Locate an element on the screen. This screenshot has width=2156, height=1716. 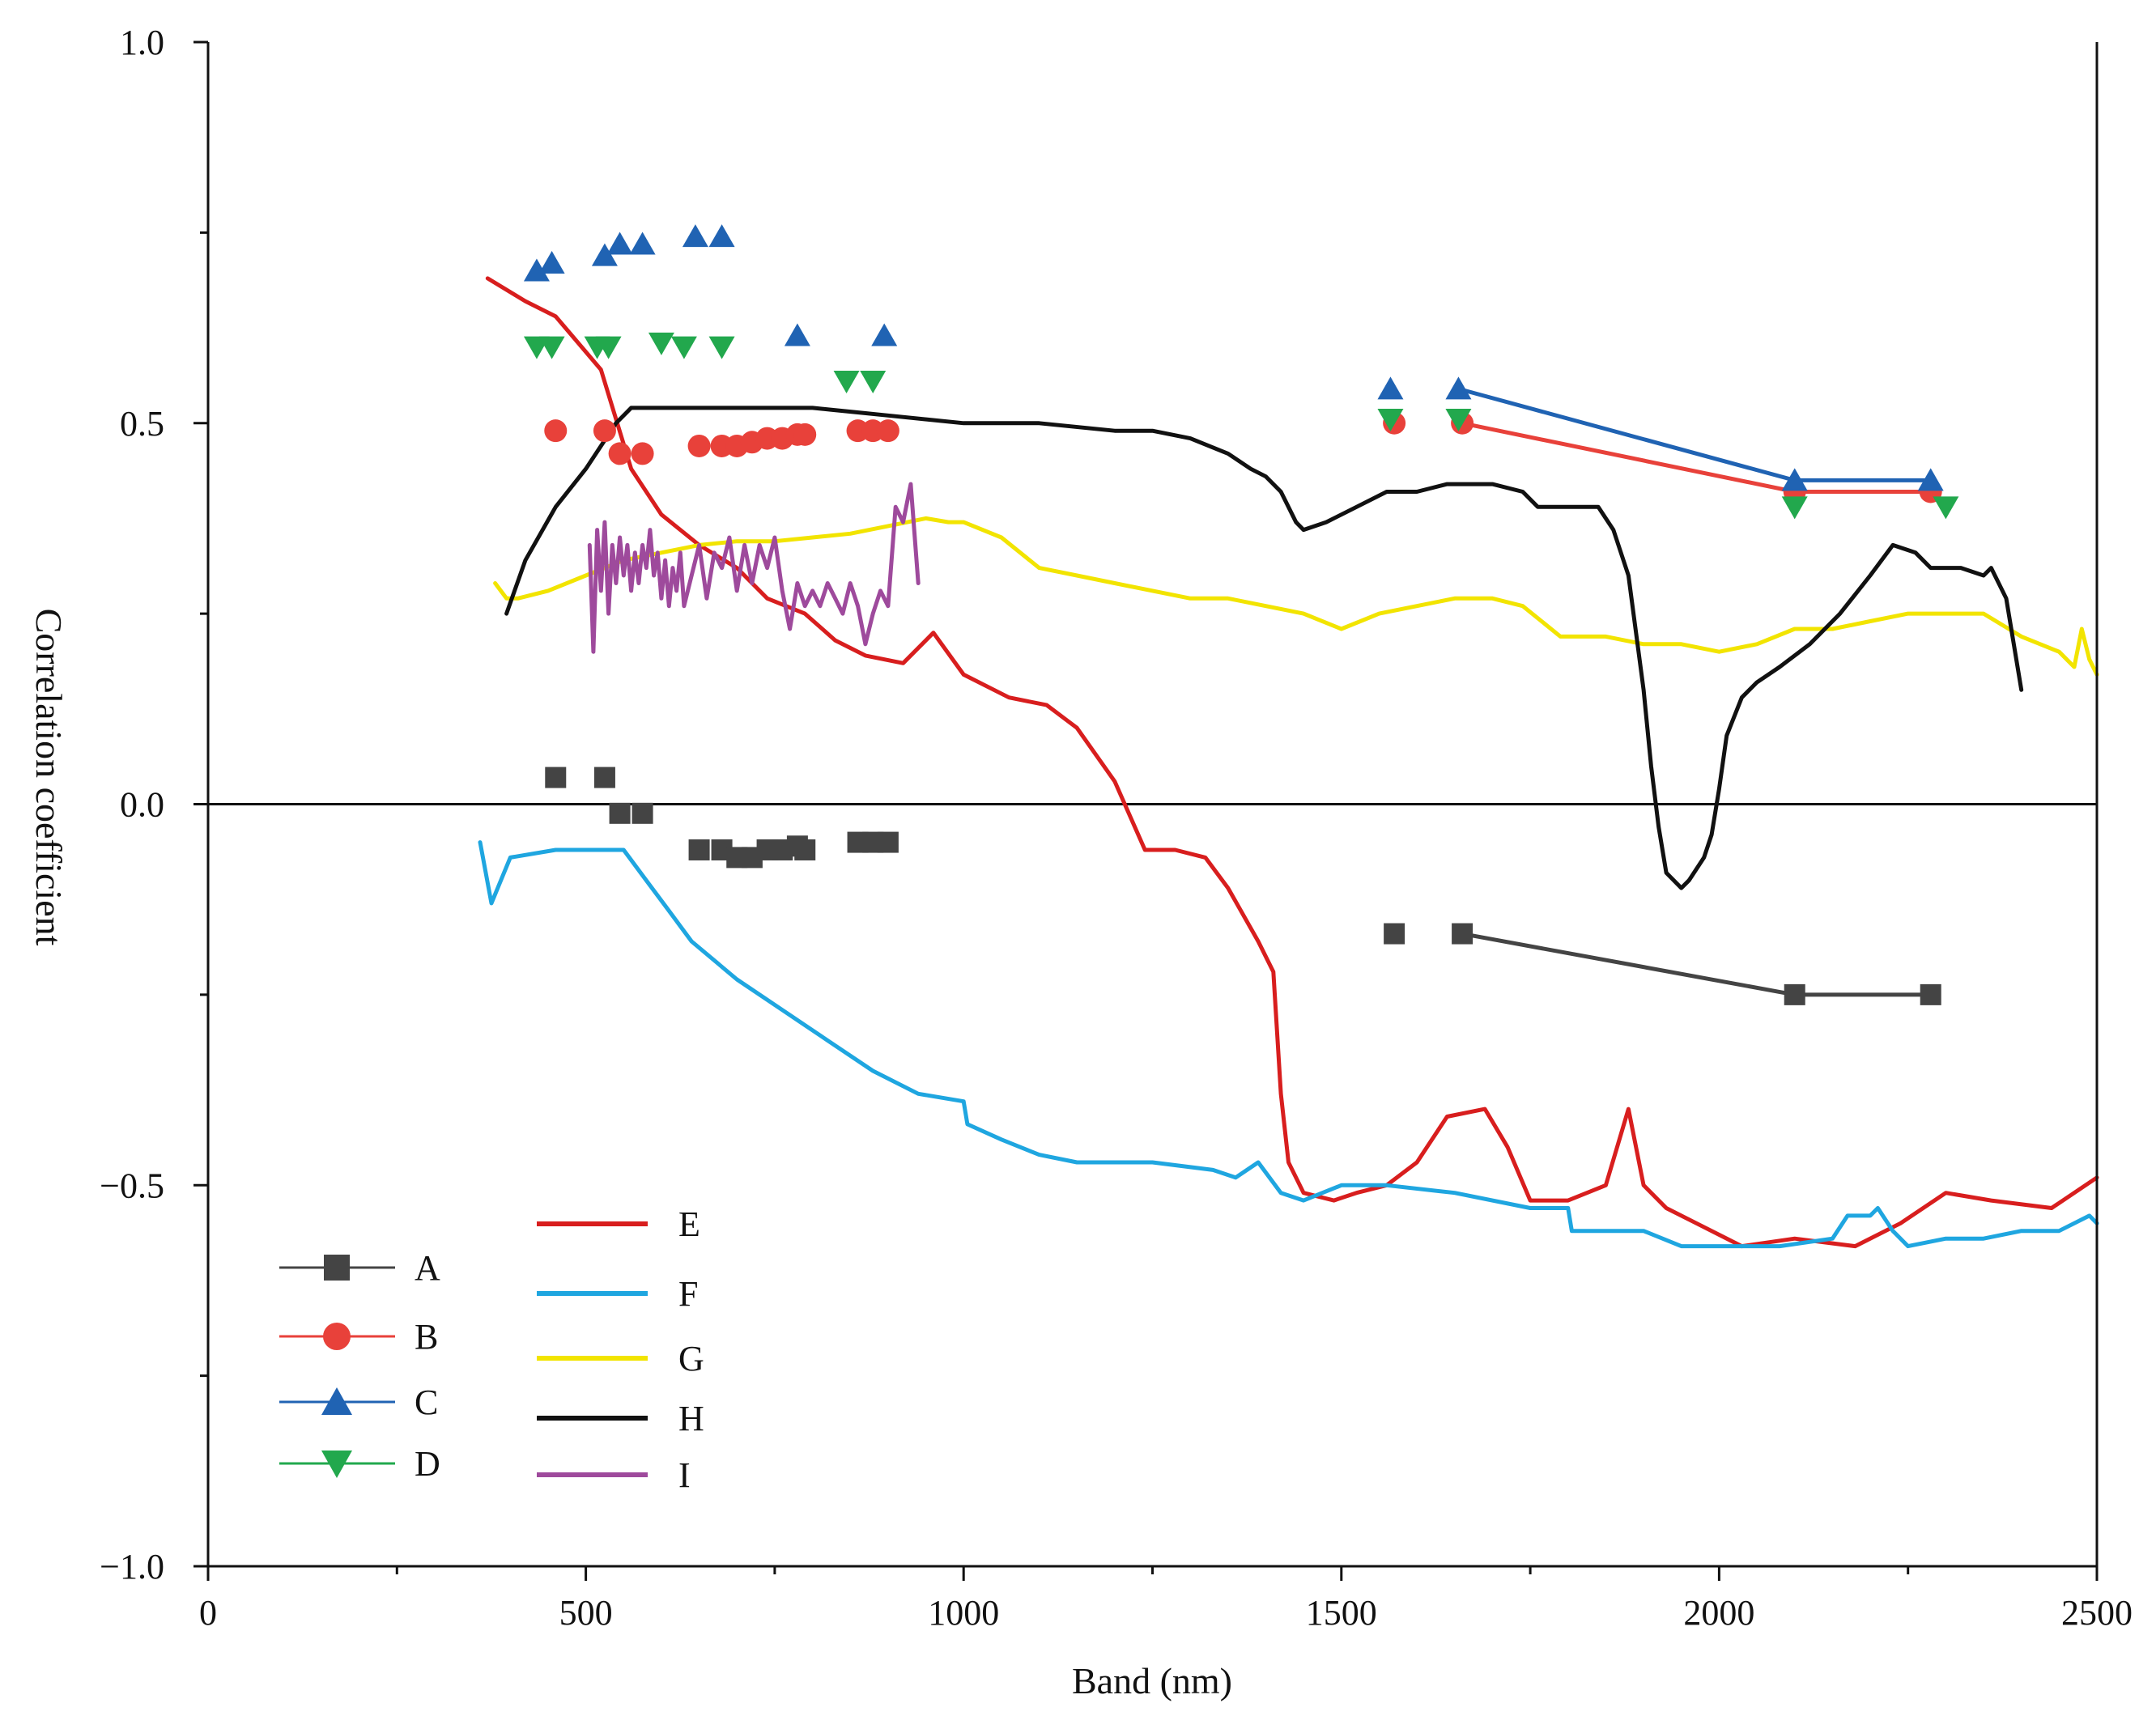
legend-item-A: A is located at coordinates (359, 1268).